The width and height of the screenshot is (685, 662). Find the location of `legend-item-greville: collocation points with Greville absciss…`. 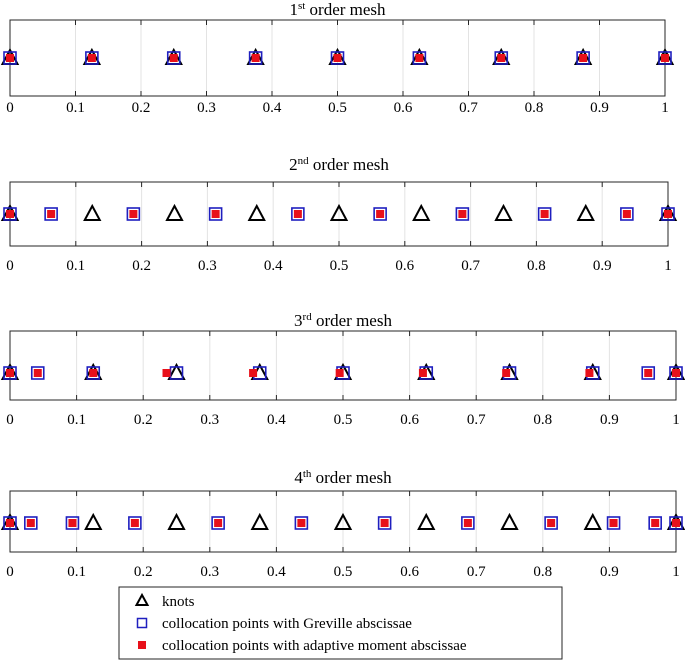

legend-item-greville: collocation points with Greville absciss… is located at coordinates (274, 624).